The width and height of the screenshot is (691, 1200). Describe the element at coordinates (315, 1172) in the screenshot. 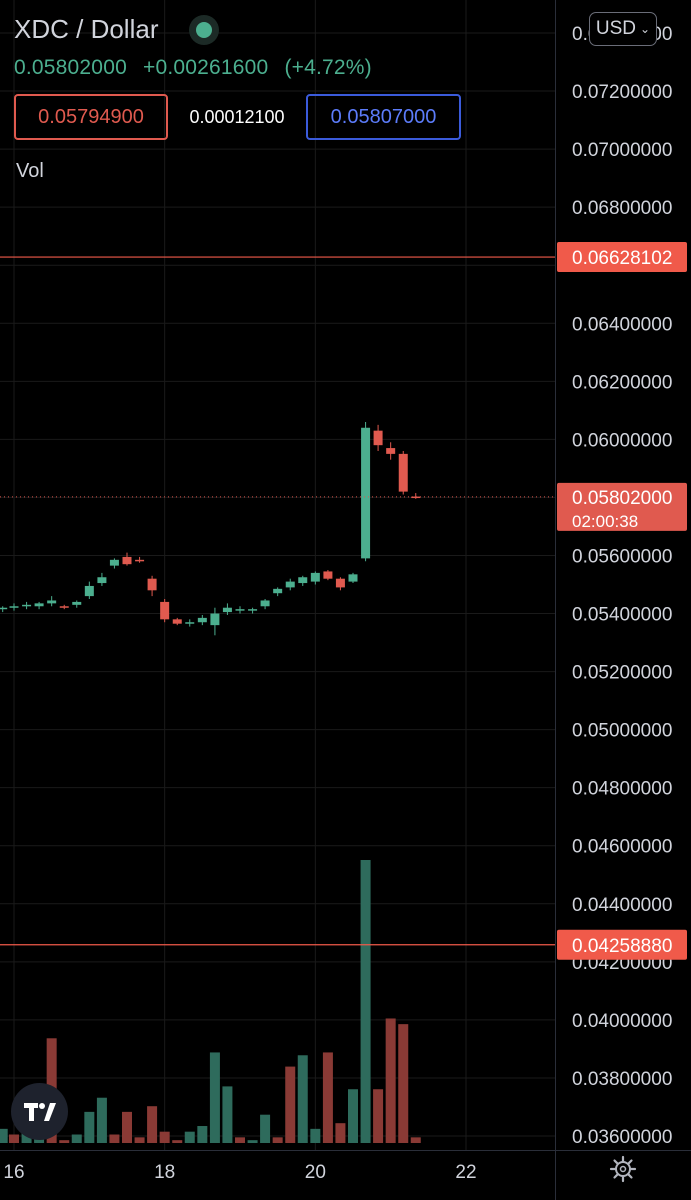

I see `x-tick-label: 20` at that location.